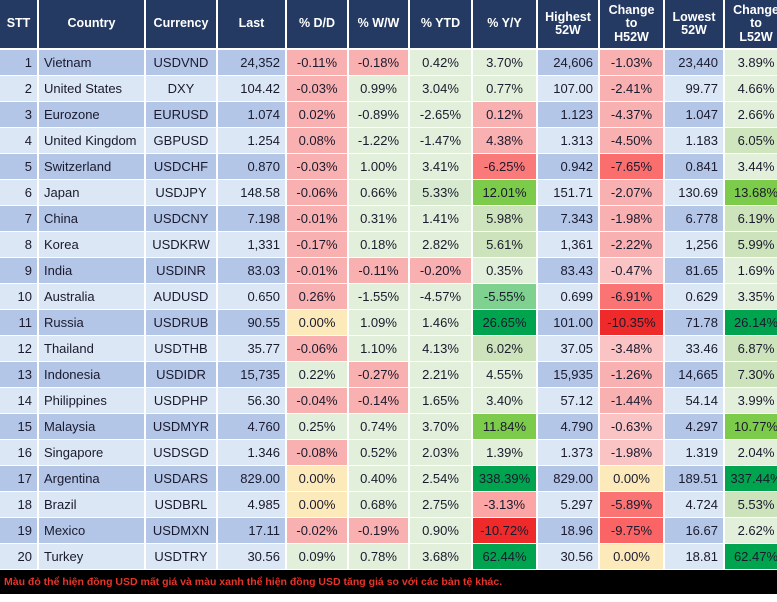 This screenshot has height=602, width=777. Describe the element at coordinates (631, 25) in the screenshot. I see `column-header-chg_h52: Change to H52W` at that location.